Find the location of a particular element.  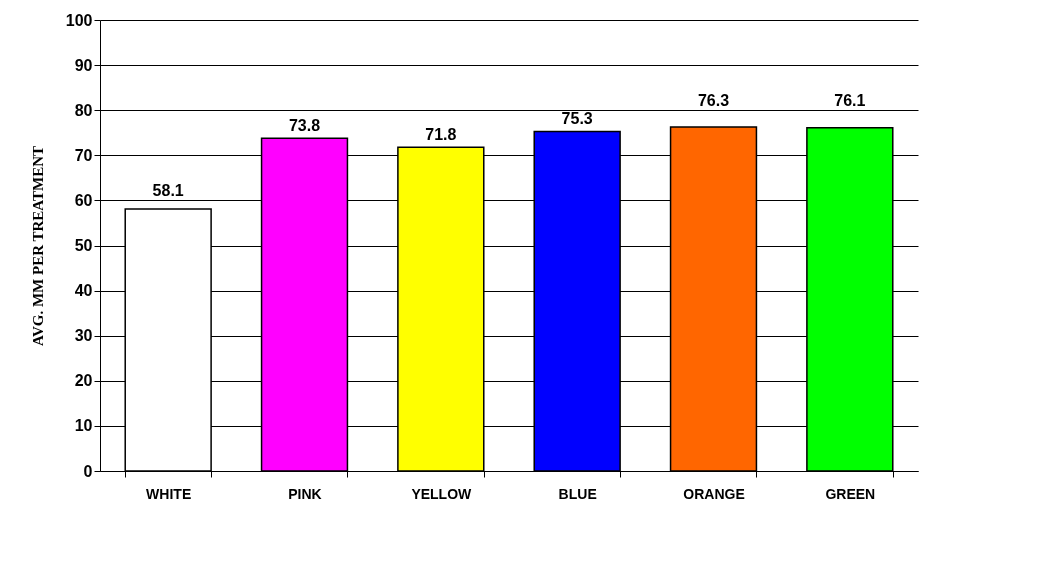

x-tick-label: ORANGE is located at coordinates (714, 493).